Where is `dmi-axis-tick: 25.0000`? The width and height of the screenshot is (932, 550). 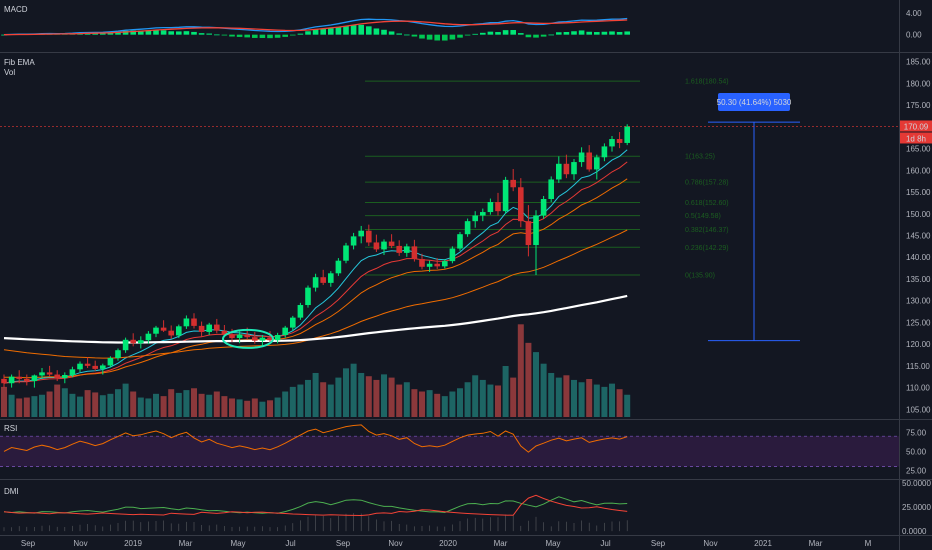
dmi-axis-tick: 25.0000 is located at coordinates (916, 507).